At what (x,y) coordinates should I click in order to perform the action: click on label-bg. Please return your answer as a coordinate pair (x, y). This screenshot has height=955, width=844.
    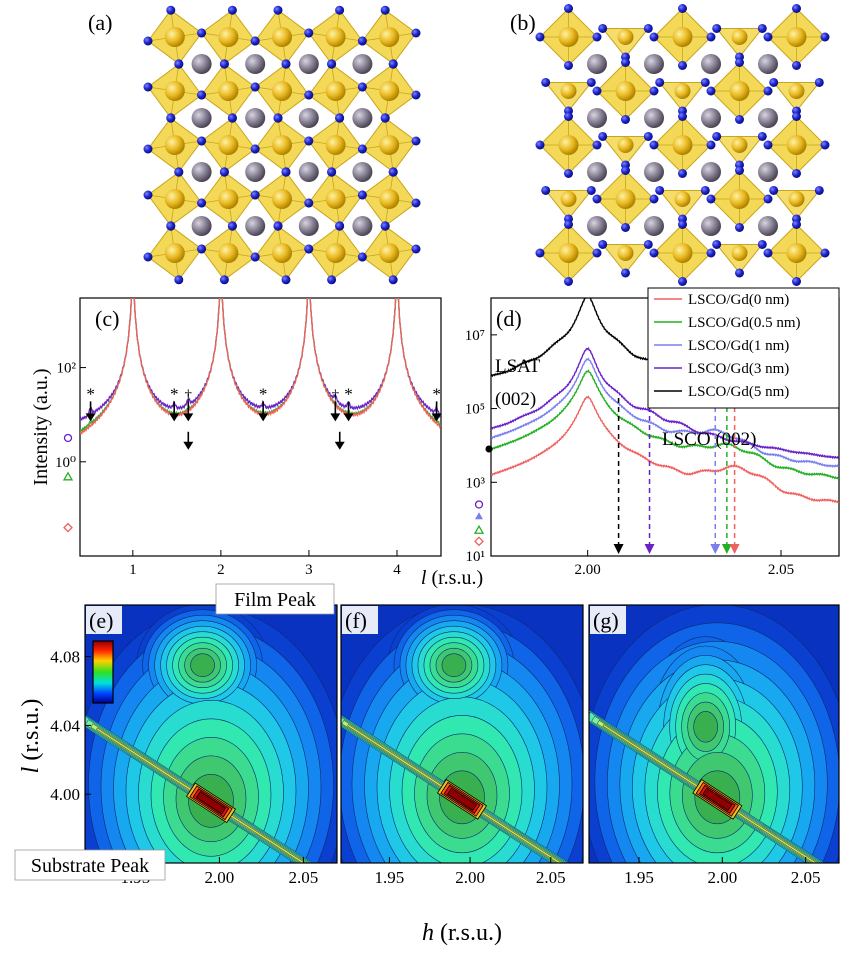
    Looking at the image, I should click on (104, 620).